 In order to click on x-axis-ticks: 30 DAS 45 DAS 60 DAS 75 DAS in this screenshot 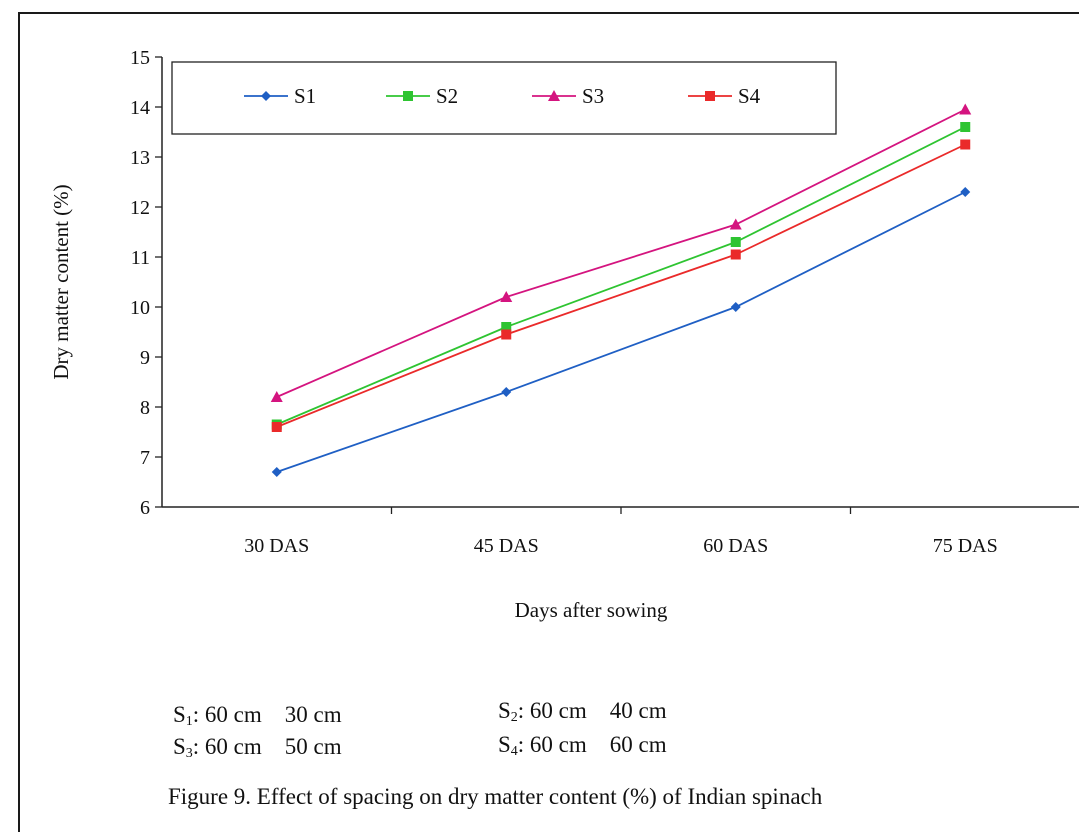, I will do `click(621, 532)`.